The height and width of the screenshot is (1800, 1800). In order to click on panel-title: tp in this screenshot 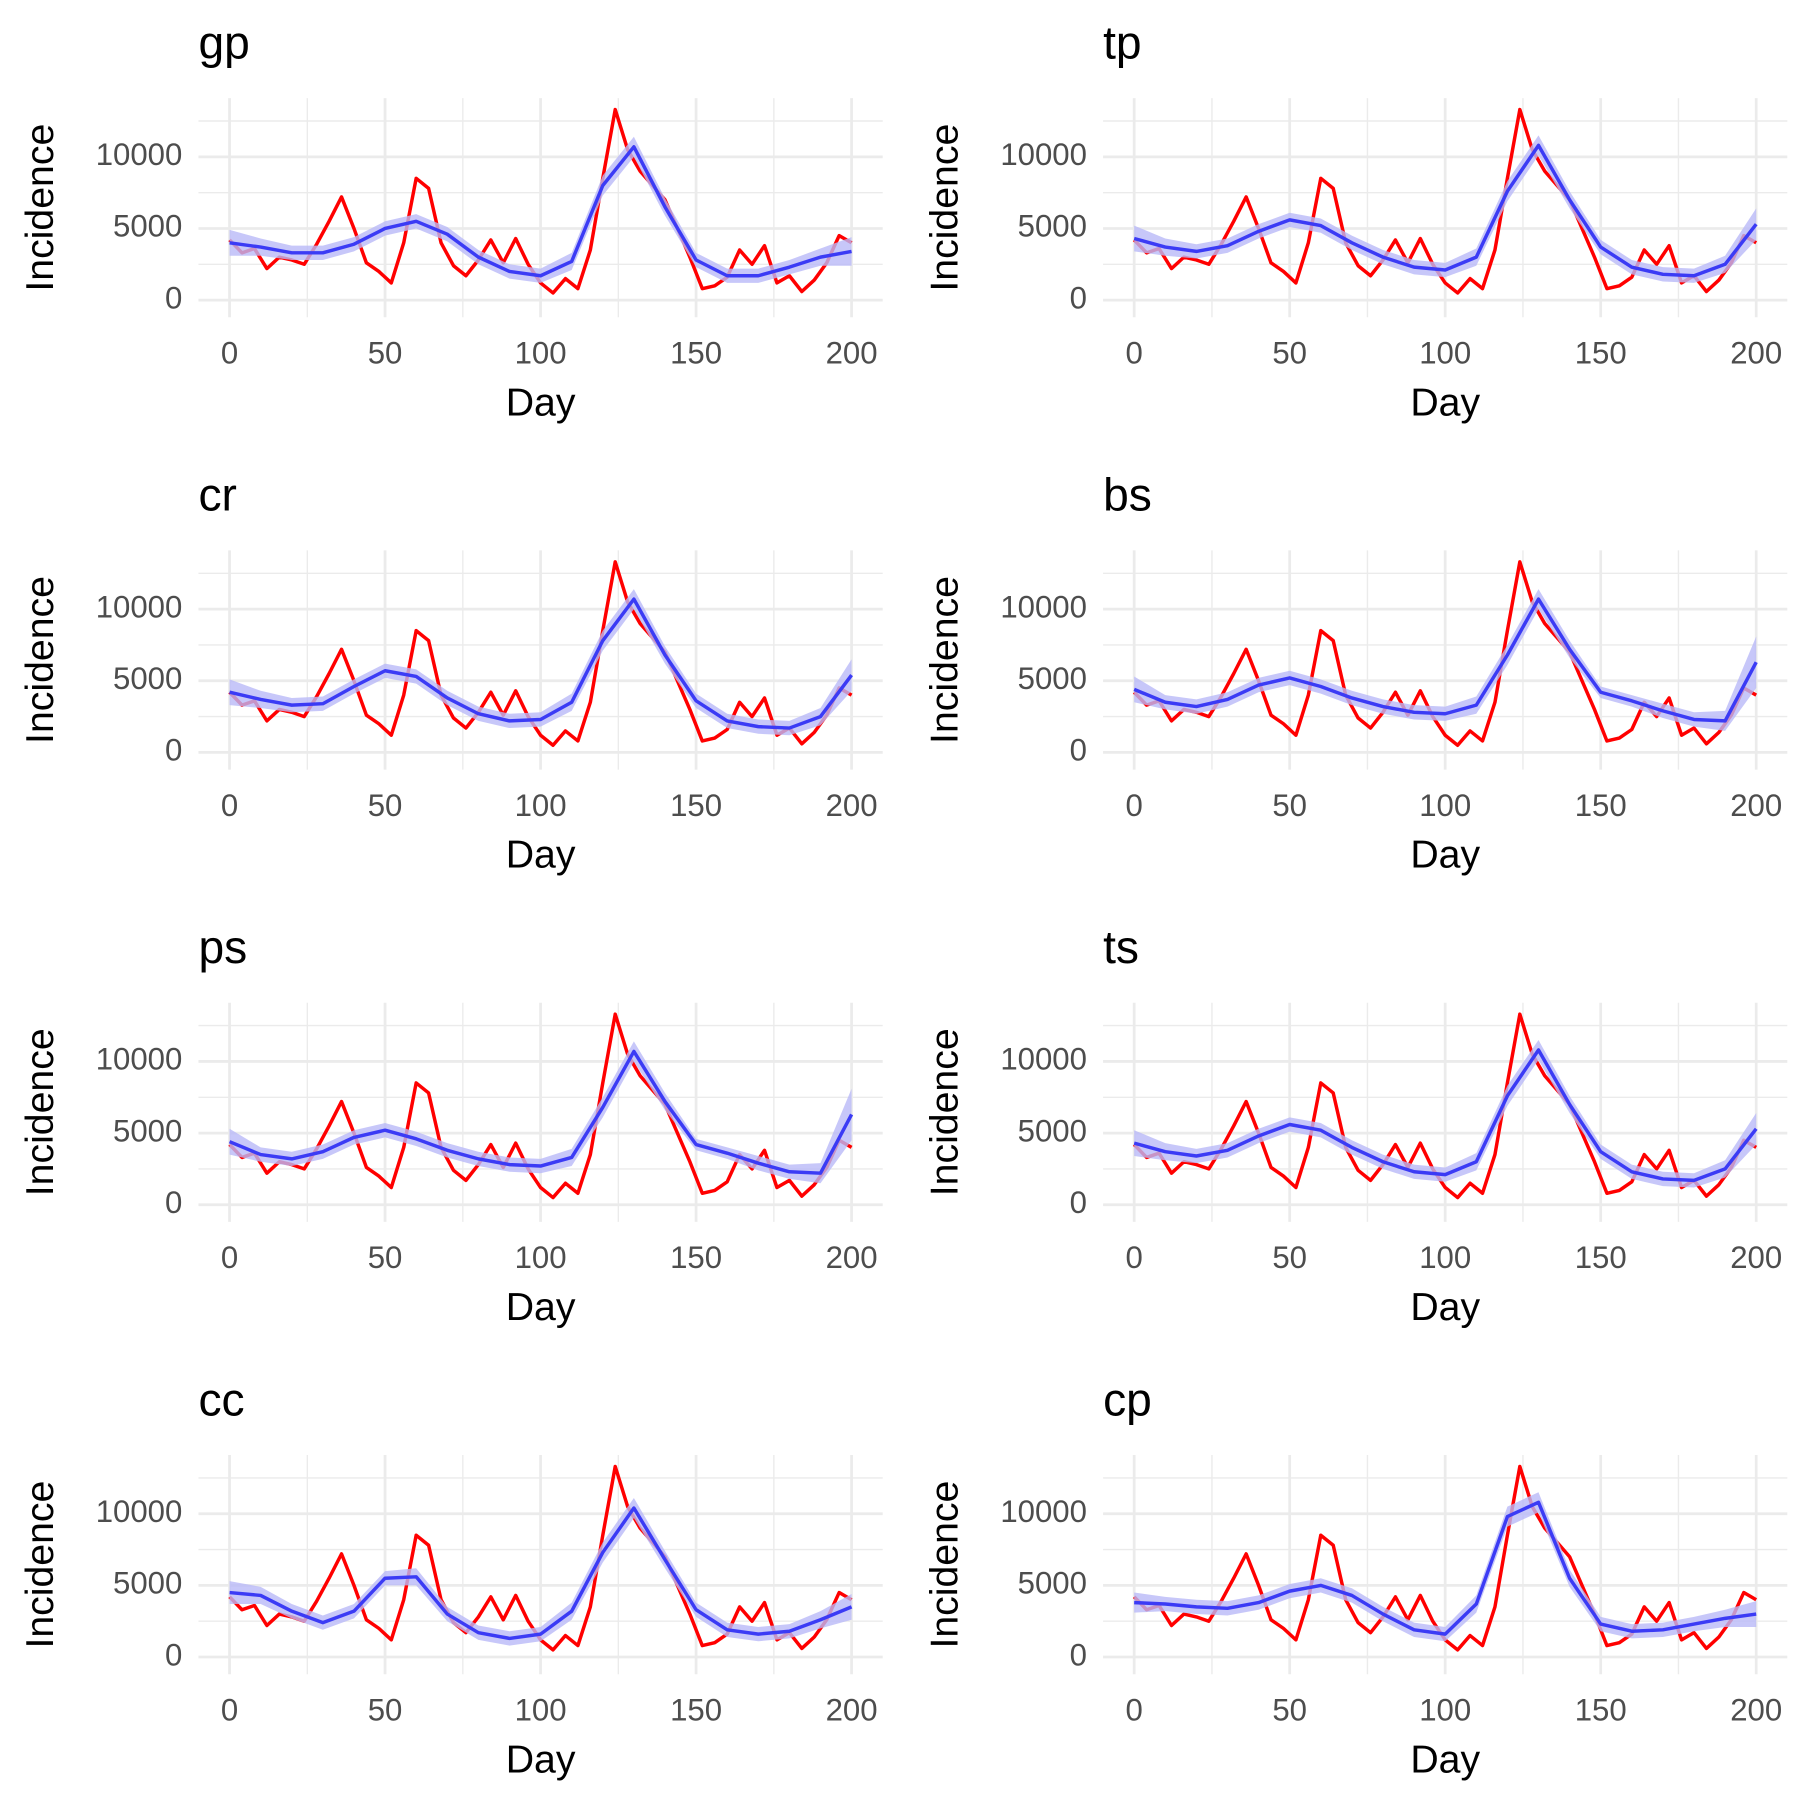, I will do `click(1122, 42)`.